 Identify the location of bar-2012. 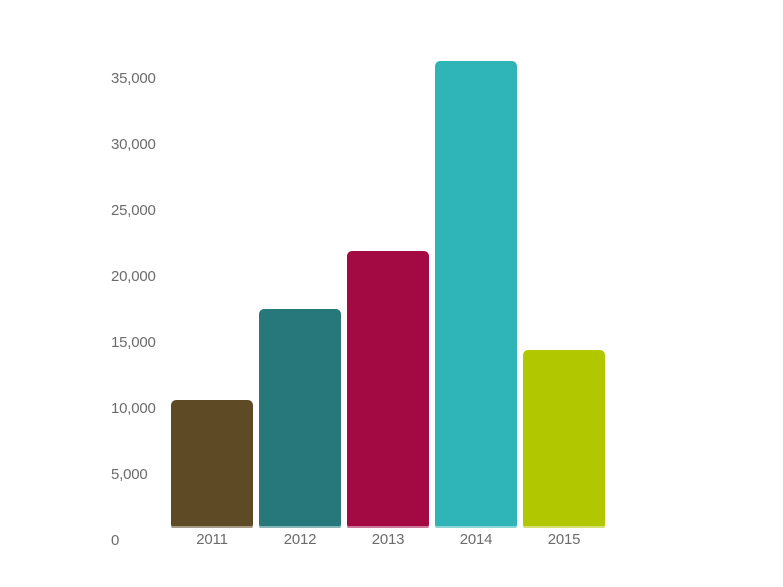
(300, 418).